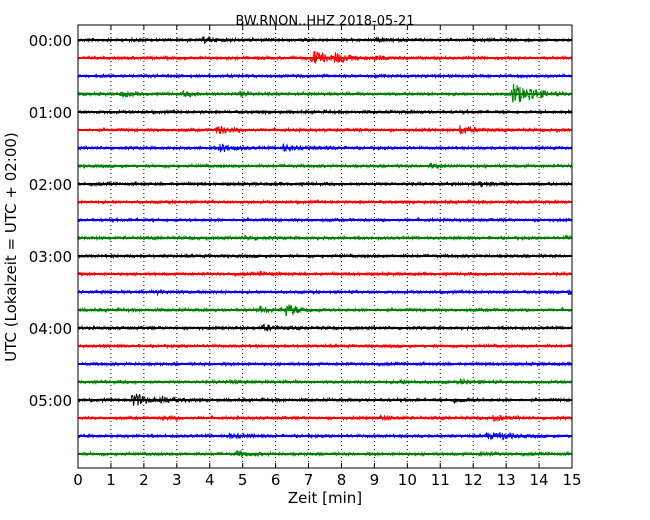 Image resolution: width=650 pixels, height=520 pixels. What do you see at coordinates (243, 480) in the screenshot?
I see `x-tick-label: 5` at bounding box center [243, 480].